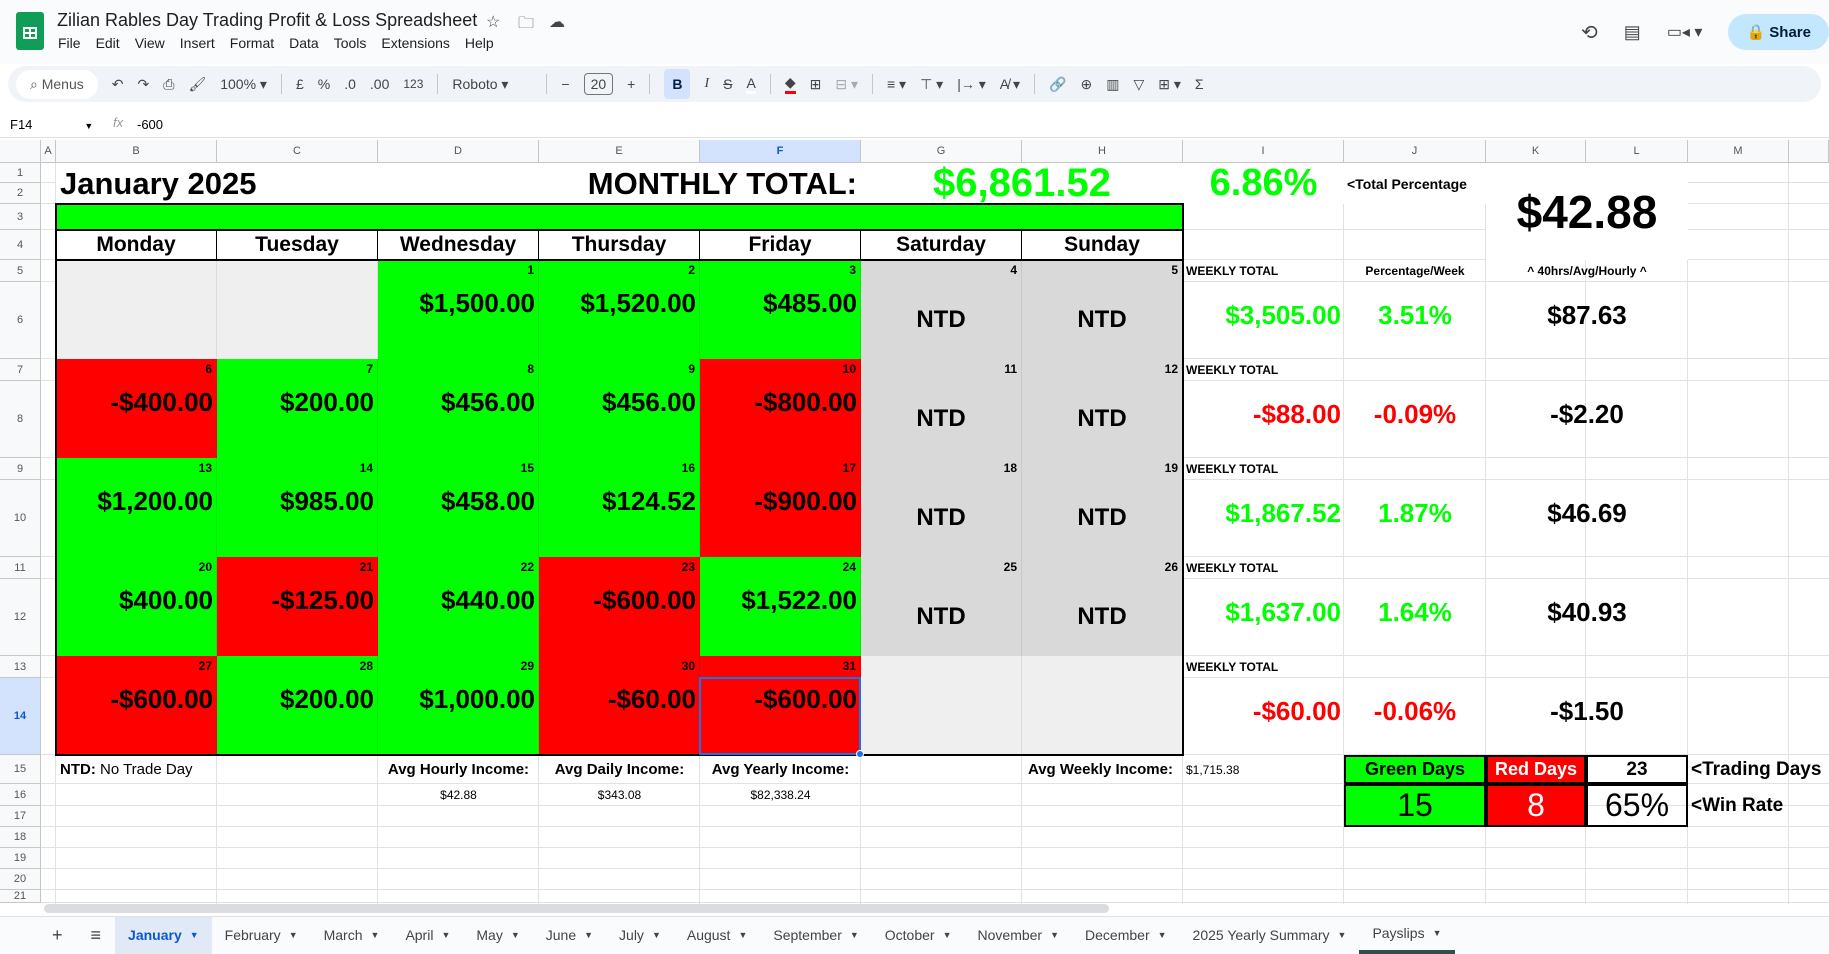 The width and height of the screenshot is (1829, 954). What do you see at coordinates (480, 83) in the screenshot?
I see `font-select: Roboto ▾` at bounding box center [480, 83].